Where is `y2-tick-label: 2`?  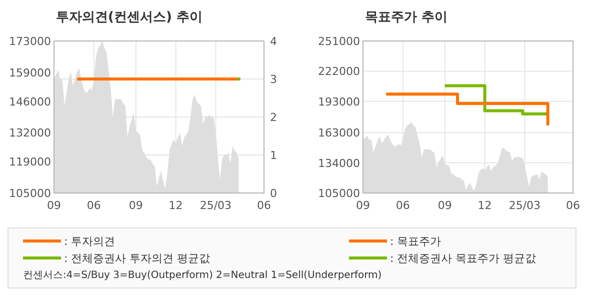
y2-tick-label: 2 is located at coordinates (273, 117).